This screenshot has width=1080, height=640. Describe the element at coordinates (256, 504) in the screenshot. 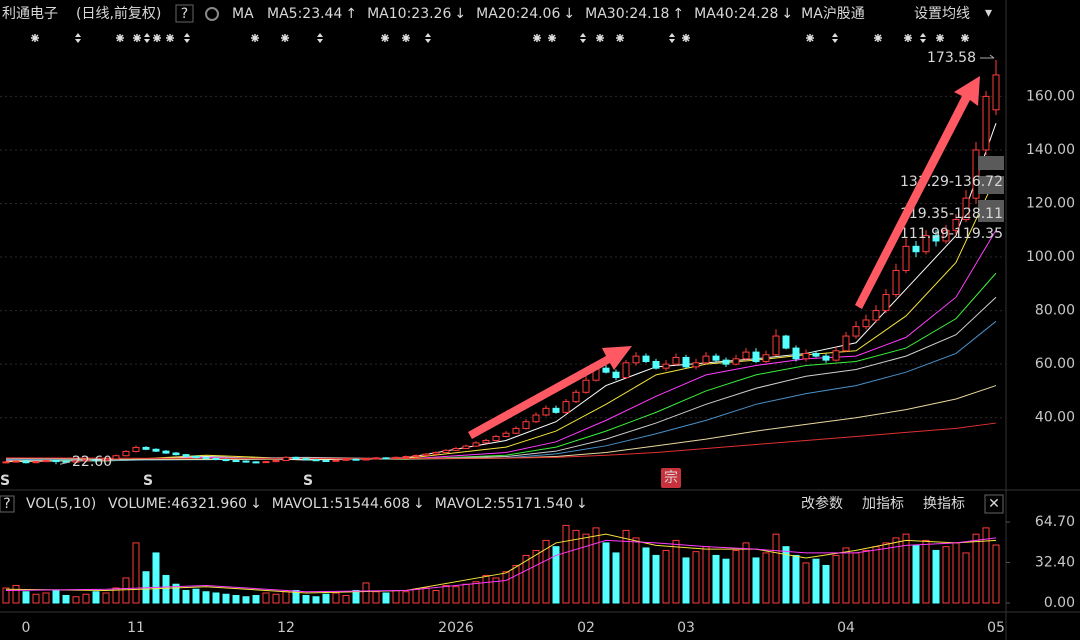

I see `vol-arrow: ↓` at that location.